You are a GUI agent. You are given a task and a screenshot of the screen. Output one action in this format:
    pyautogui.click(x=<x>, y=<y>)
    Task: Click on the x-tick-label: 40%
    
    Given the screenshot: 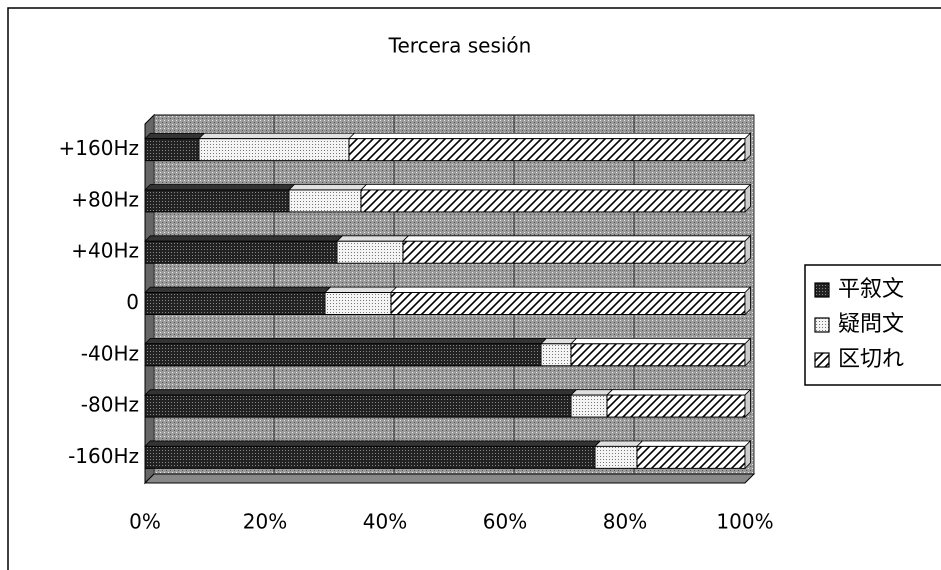 What is the action you would take?
    pyautogui.click(x=385, y=522)
    